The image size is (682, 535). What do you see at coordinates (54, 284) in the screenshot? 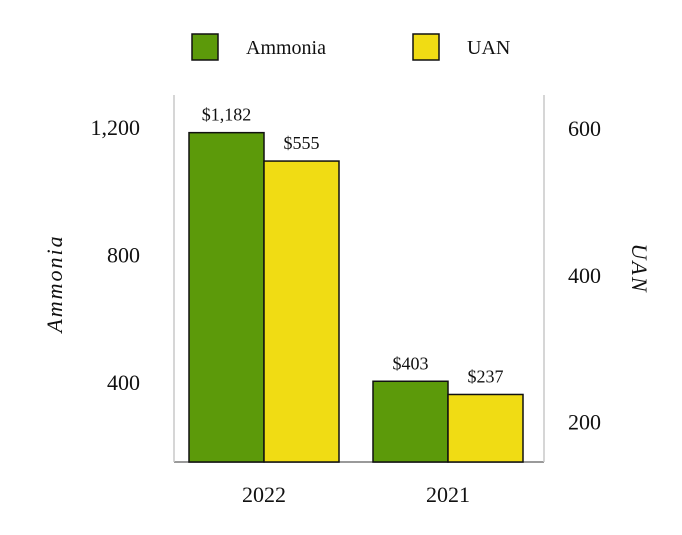
I see `left-axis-title: Ammonia` at bounding box center [54, 284].